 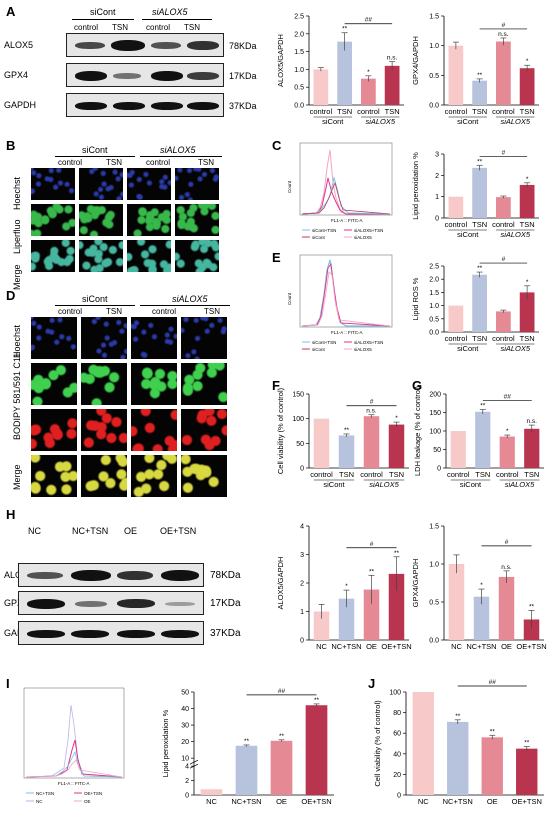 What do you see at coordinates (16, 75) in the screenshot?
I see `protein-label: GPX4` at bounding box center [16, 75].